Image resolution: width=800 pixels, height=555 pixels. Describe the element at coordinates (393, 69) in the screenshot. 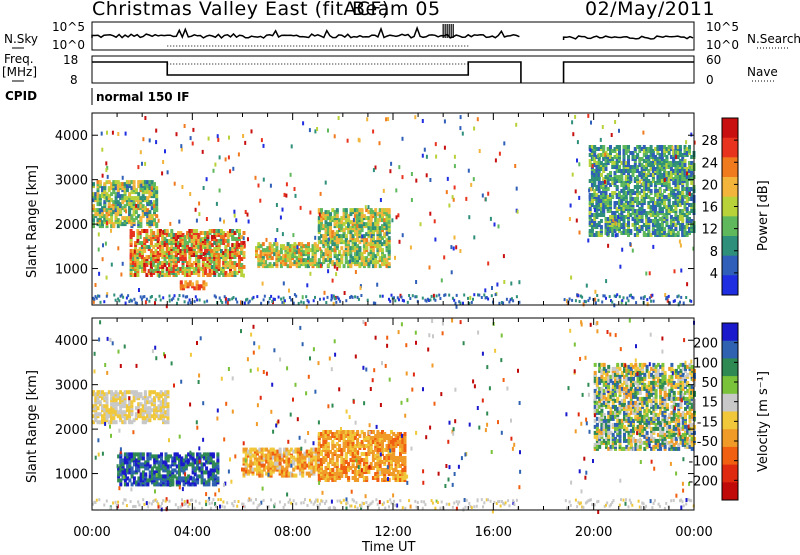

I see `freq-panel-frame` at that location.